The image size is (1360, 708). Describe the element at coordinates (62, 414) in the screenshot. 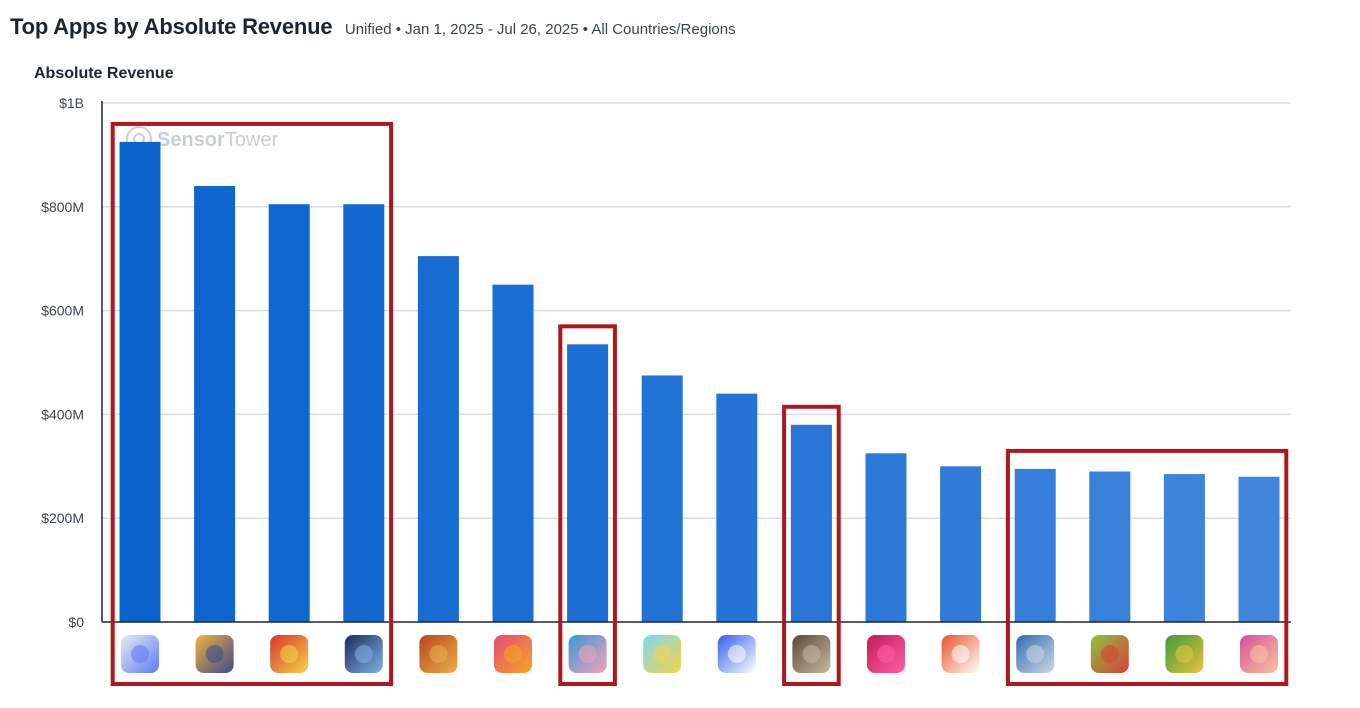

I see `y-tick-label: $400M` at that location.